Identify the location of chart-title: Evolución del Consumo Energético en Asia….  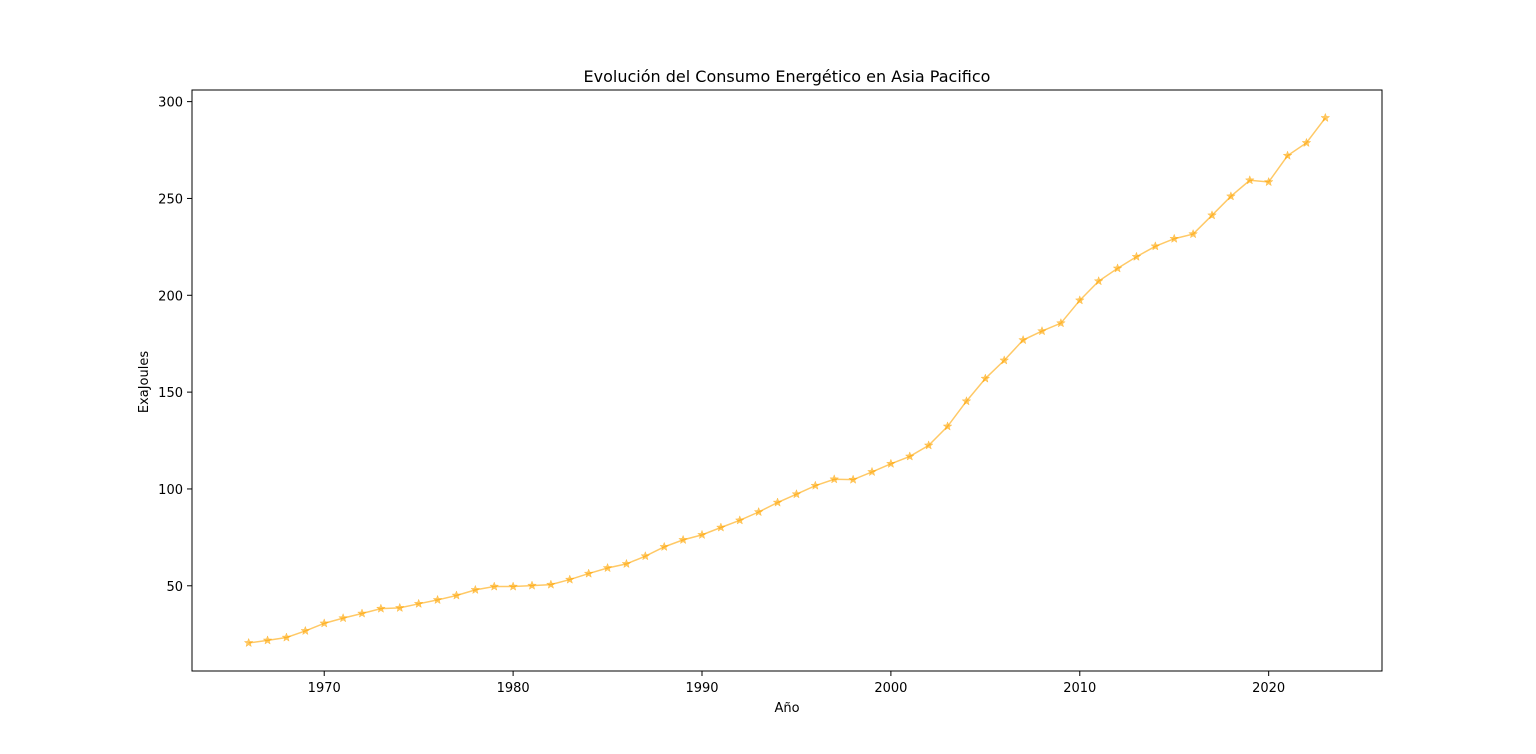
(787, 76).